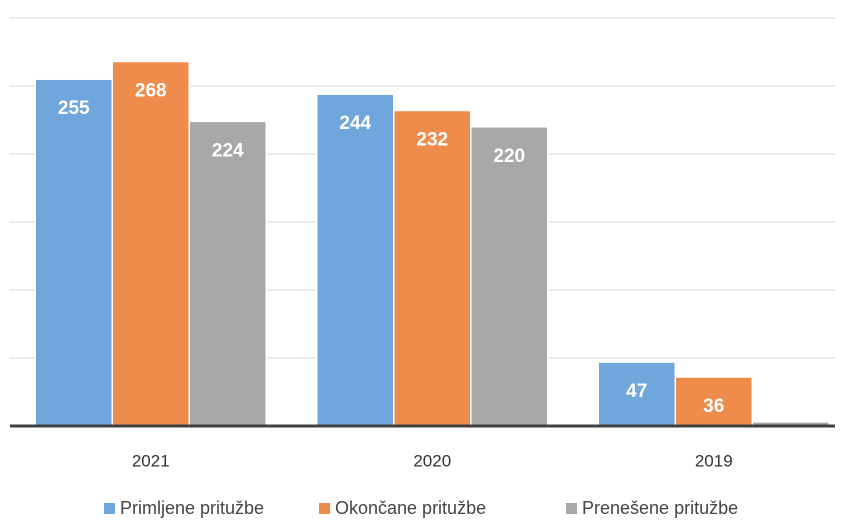 This screenshot has width=845, height=525. Describe the element at coordinates (151, 460) in the screenshot. I see `x-tick-label: 2021` at that location.